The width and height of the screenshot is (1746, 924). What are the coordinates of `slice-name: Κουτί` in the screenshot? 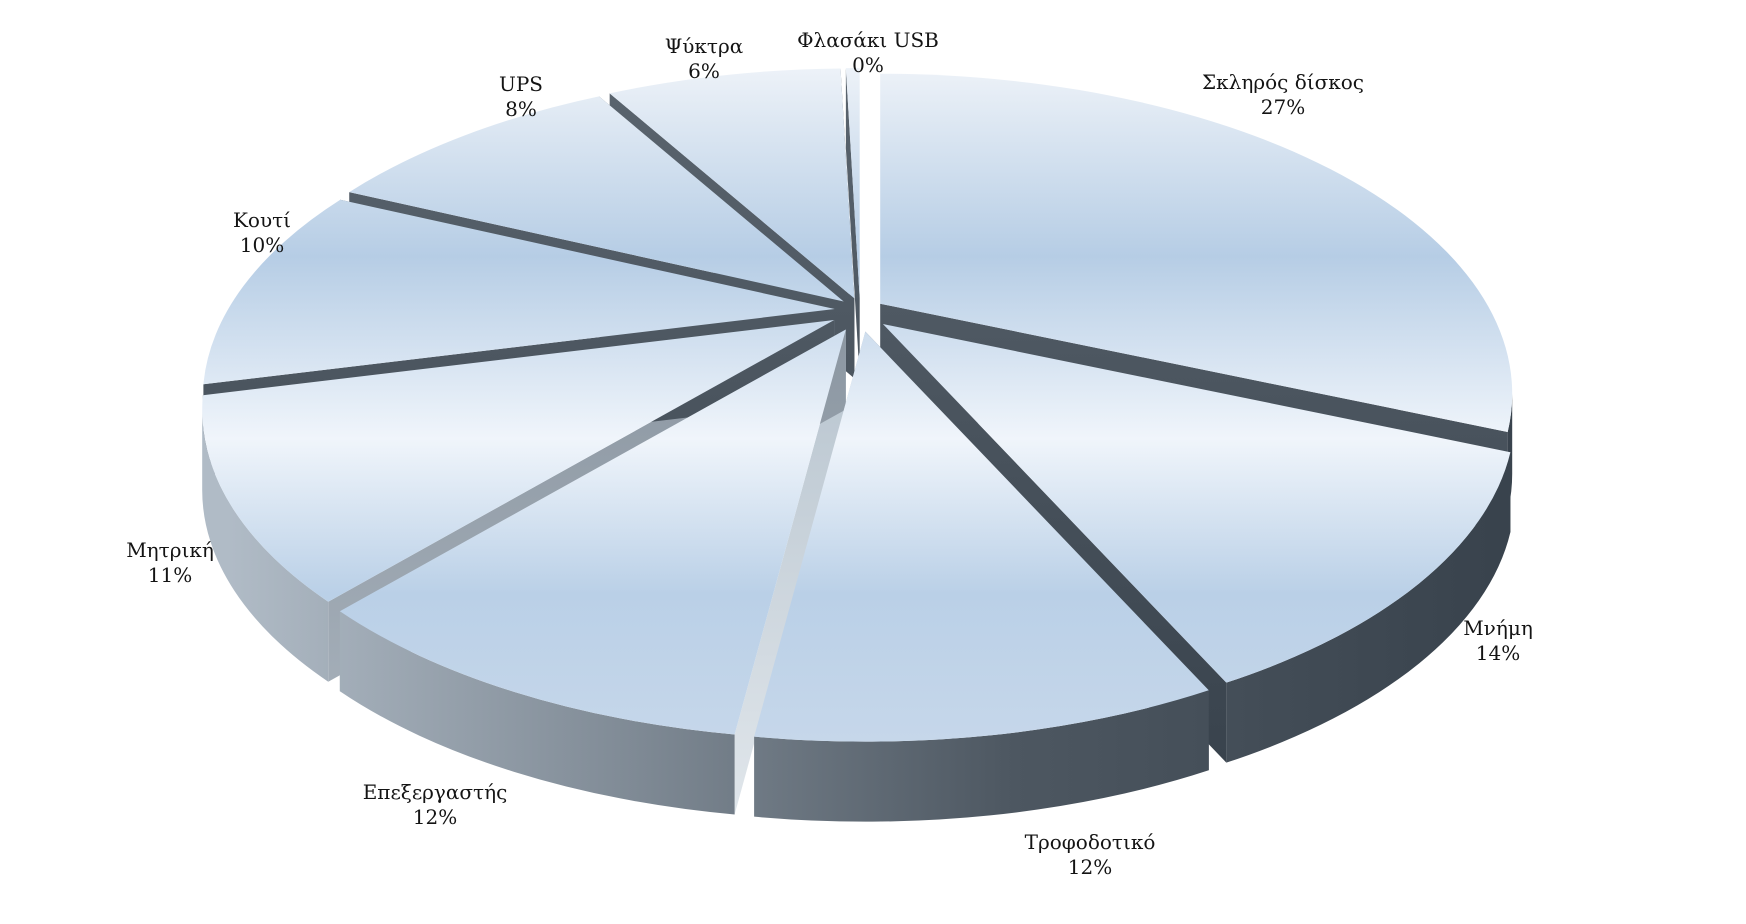 It's located at (262, 220).